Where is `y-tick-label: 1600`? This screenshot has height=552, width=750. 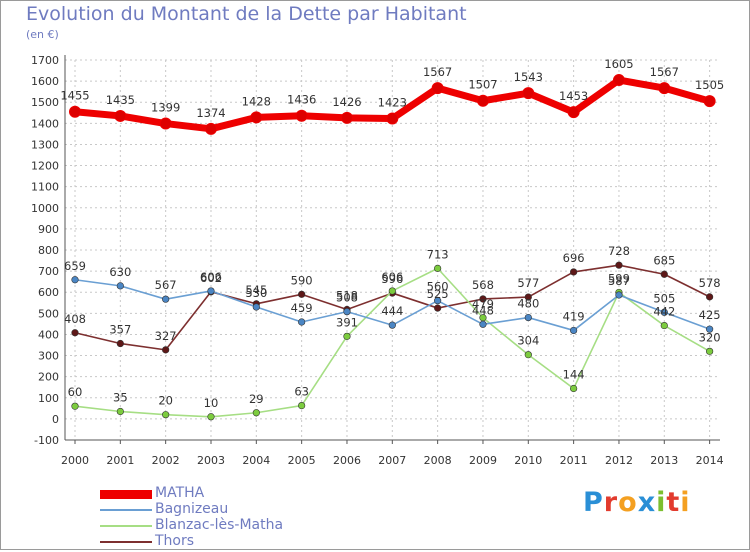
y-tick-label: 1600 is located at coordinates (45, 81).